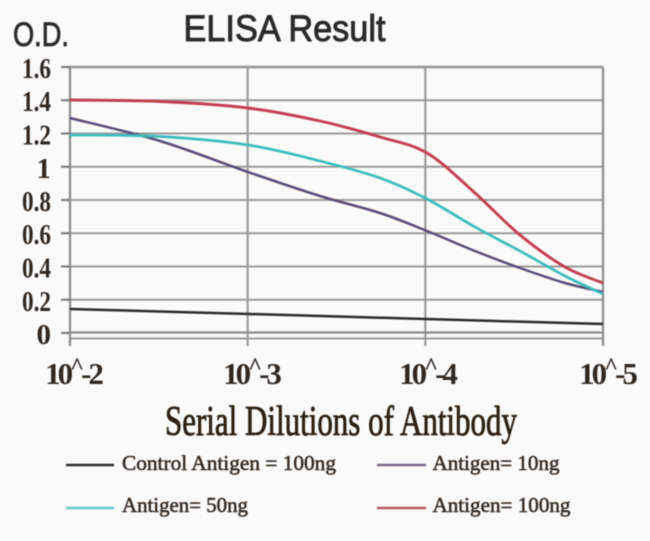  Describe the element at coordinates (36, 302) in the screenshot. I see `svg-text: 0.2` at that location.